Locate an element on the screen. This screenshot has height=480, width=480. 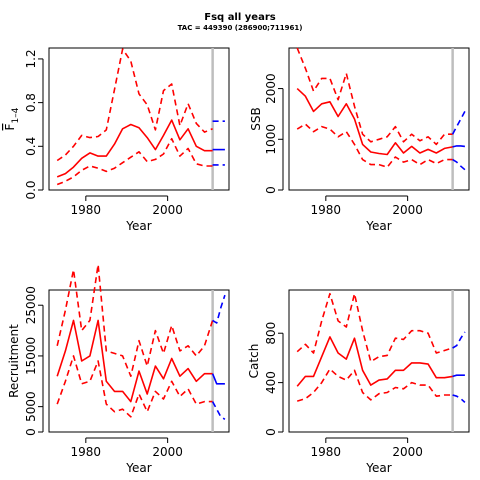
y-axis-label: Catch is located at coordinates (254, 361).